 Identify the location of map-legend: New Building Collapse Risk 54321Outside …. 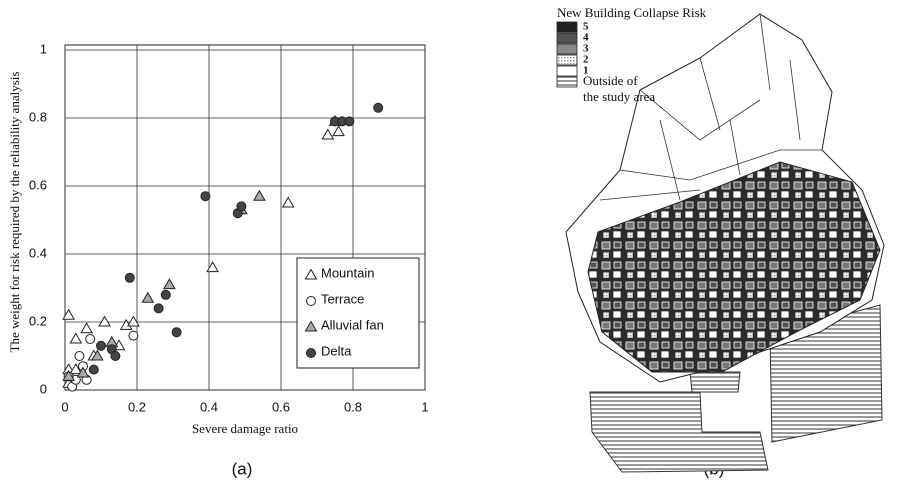
(631, 54).